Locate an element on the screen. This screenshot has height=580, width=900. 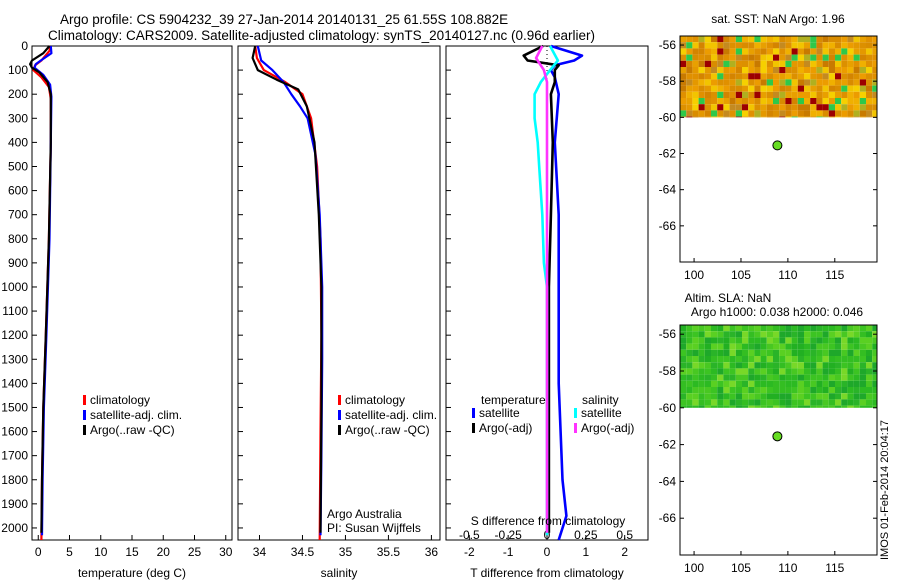
difference-salinity-legend-swatch is located at coordinates (575, 413).